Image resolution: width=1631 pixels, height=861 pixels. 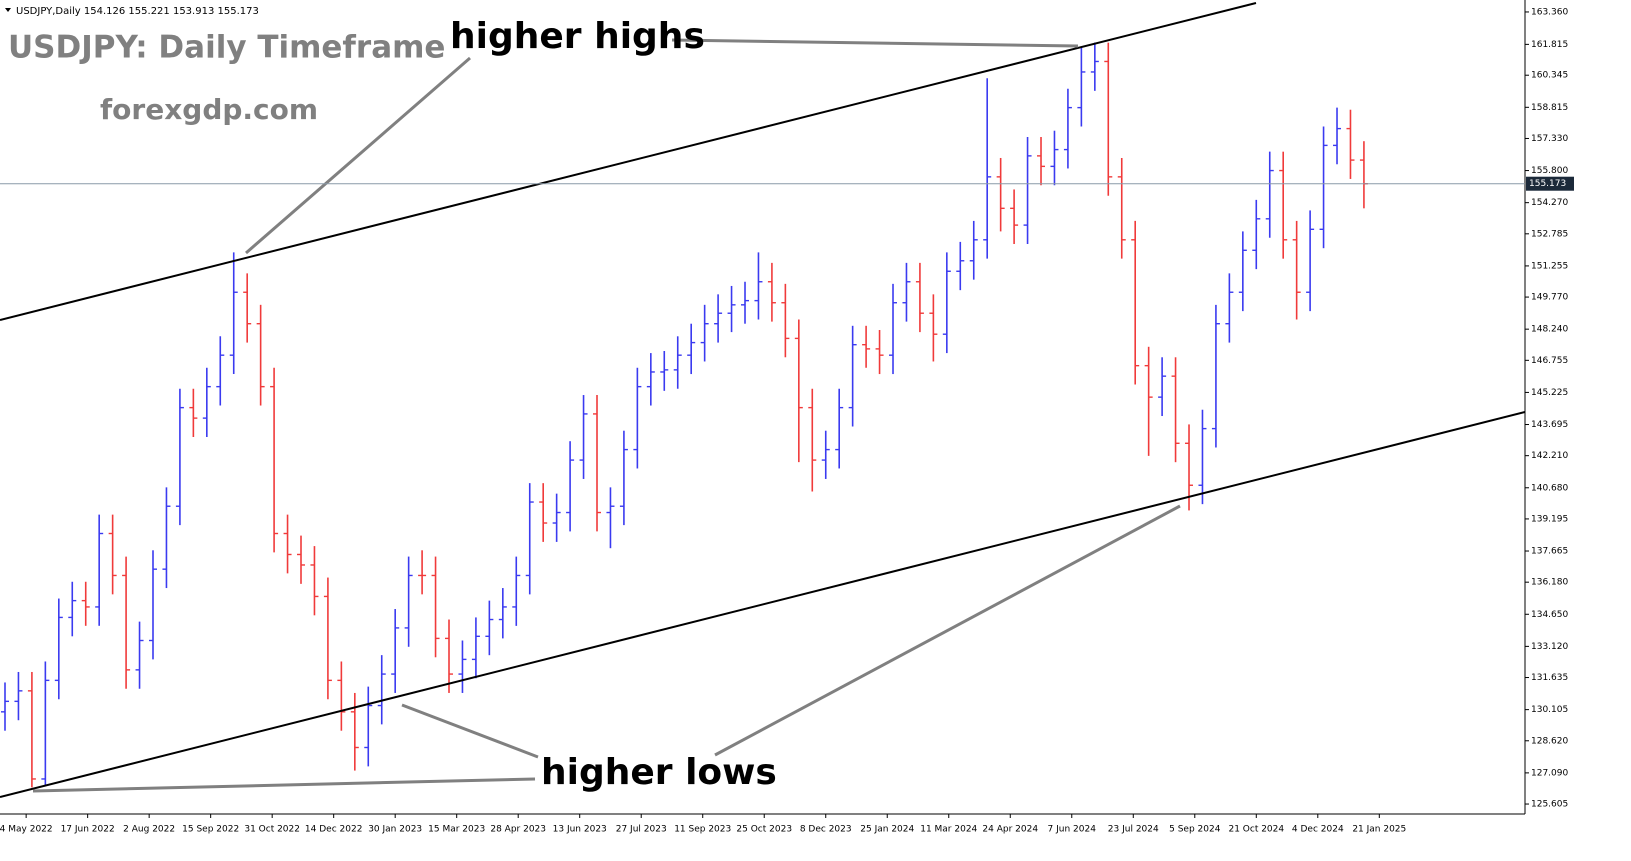 I want to click on annotation: higher highs, so click(x=577, y=36).